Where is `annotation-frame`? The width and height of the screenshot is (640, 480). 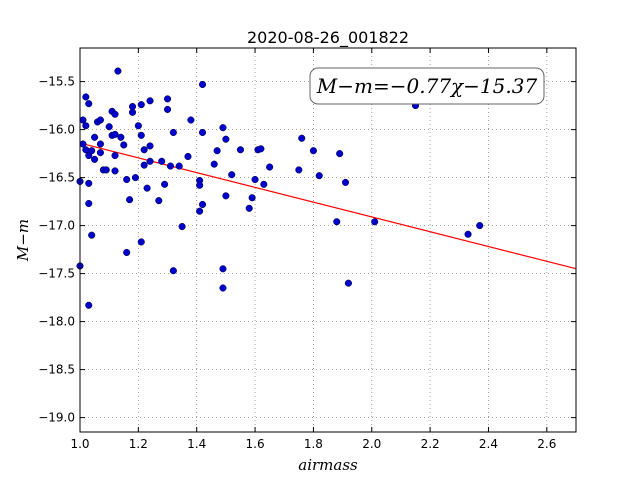
annotation-frame is located at coordinates (427, 86).